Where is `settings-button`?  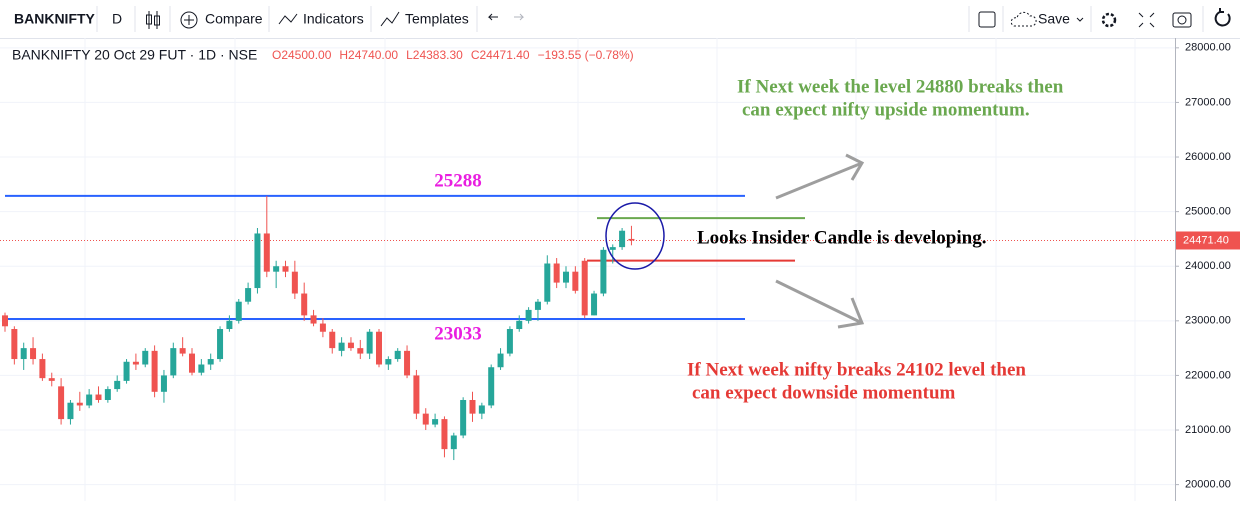 settings-button is located at coordinates (1109, 20).